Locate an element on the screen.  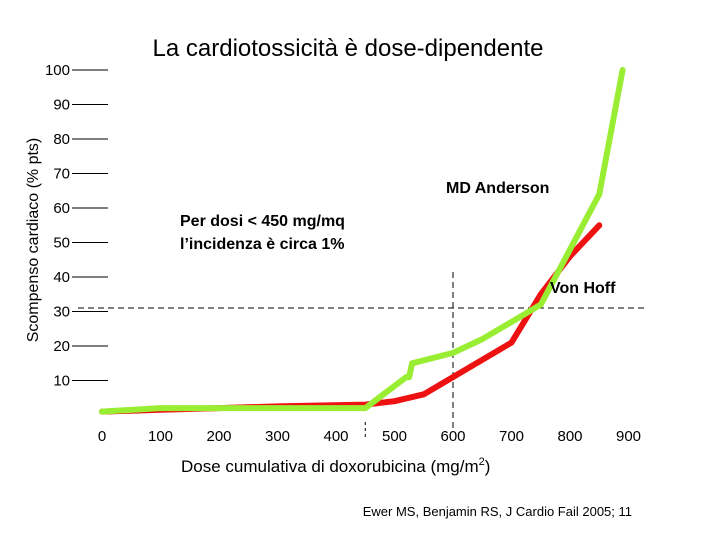
y-tick-label: 10 is located at coordinates (61, 381).